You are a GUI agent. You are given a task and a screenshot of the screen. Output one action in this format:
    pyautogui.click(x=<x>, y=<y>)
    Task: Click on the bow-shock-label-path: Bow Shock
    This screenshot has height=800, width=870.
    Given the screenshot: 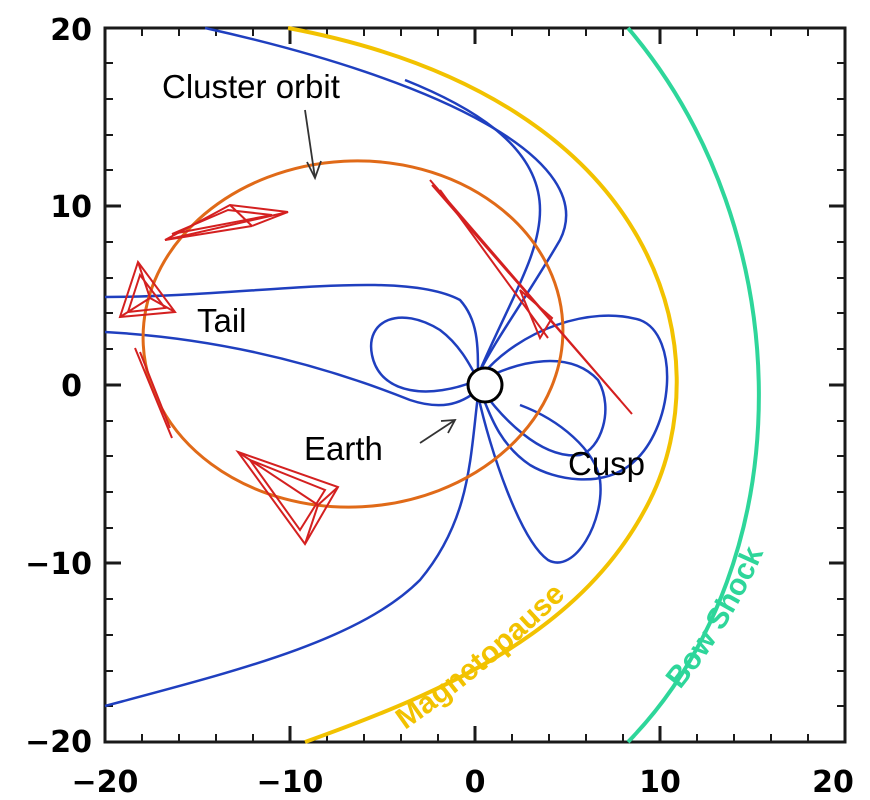 What is the action you would take?
    pyautogui.click(x=715, y=617)
    